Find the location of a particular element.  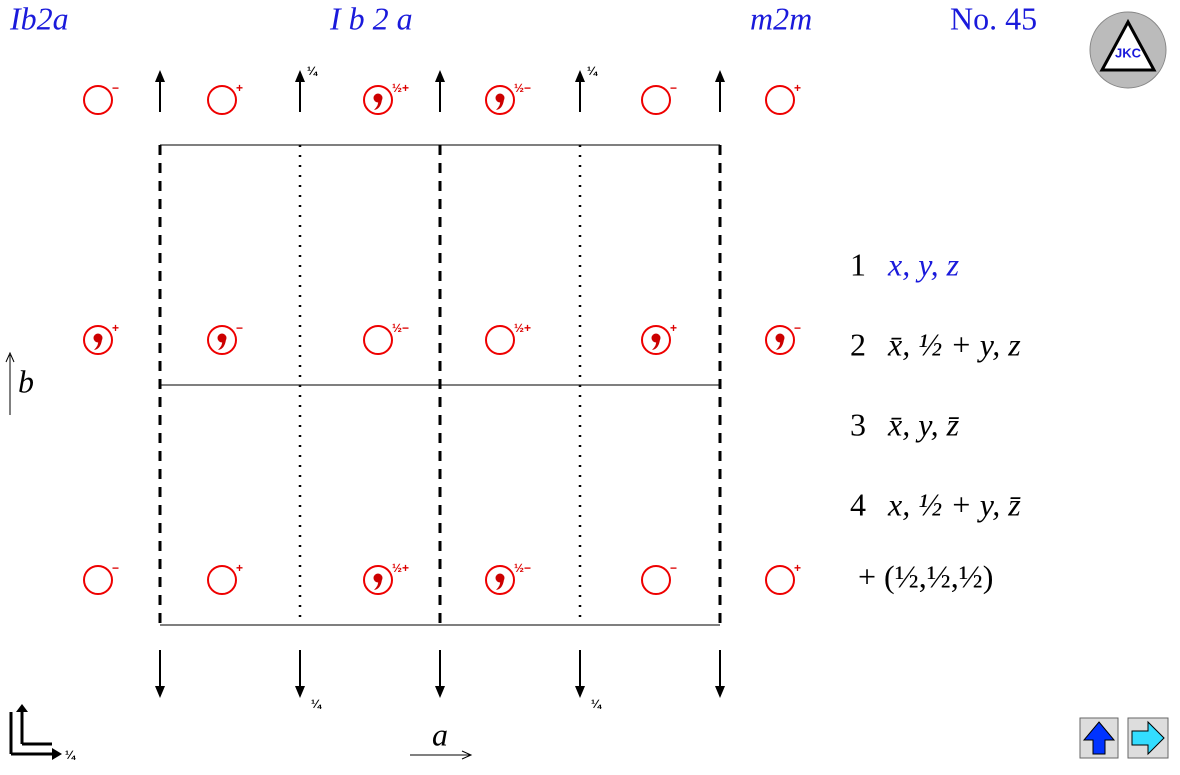

right-arrow-icon is located at coordinates (1148, 738).